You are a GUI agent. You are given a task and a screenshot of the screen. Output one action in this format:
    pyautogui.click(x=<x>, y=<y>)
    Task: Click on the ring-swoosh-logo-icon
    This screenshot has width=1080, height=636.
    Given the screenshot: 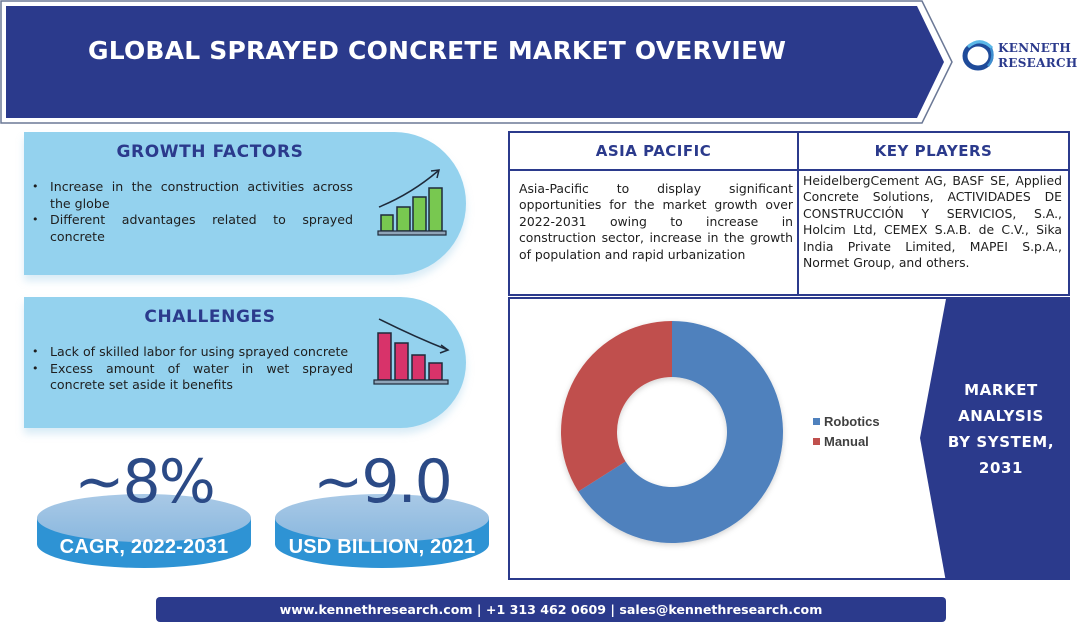 What is the action you would take?
    pyautogui.click(x=978, y=55)
    